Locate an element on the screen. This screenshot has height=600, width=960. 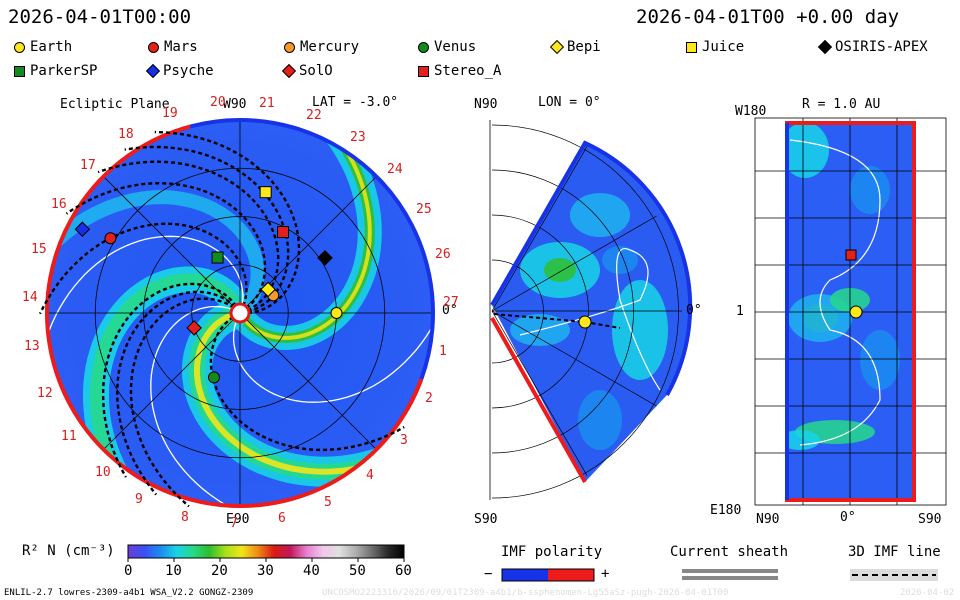
meridional-imf-line is located at coordinates (557, 321).